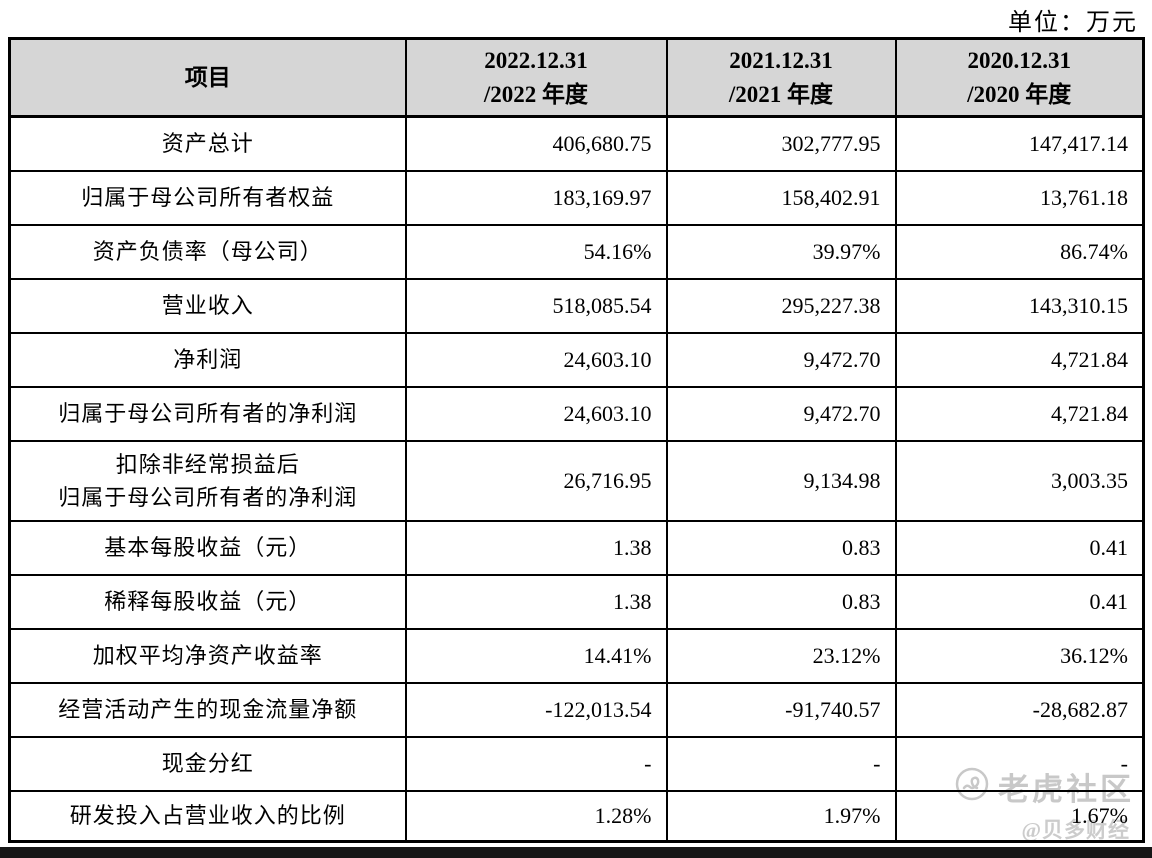  What do you see at coordinates (1019, 763) in the screenshot?
I see `value-2020: -` at bounding box center [1019, 763].